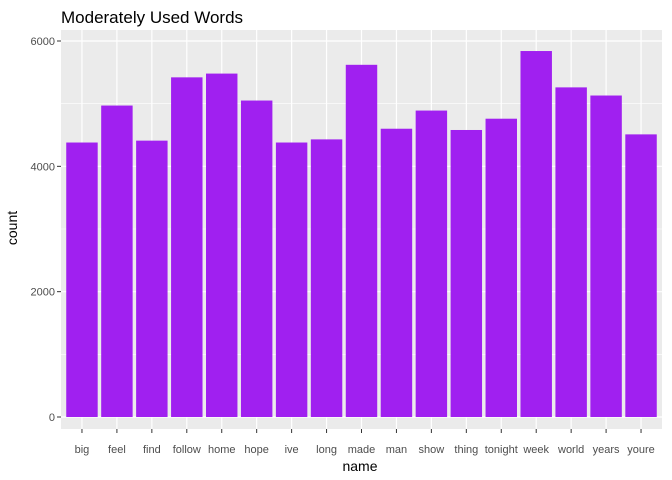 The width and height of the screenshot is (672, 480). I want to click on bar-tonight, so click(501, 267).